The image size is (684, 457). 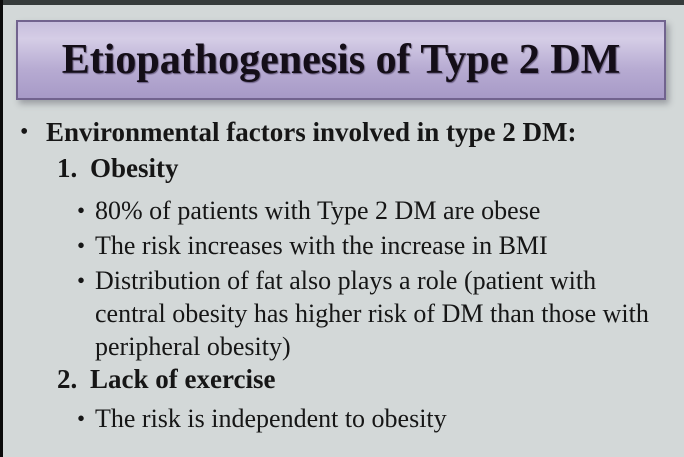 What do you see at coordinates (67, 168) in the screenshot?
I see `number-marker: 1.` at bounding box center [67, 168].